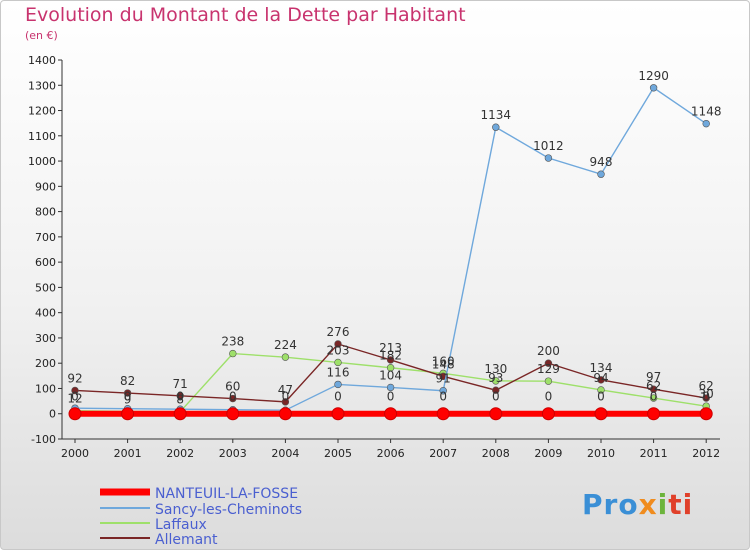 The height and width of the screenshot is (550, 750). What do you see at coordinates (681, 504) in the screenshot?
I see `logo-part: ti` at bounding box center [681, 504].